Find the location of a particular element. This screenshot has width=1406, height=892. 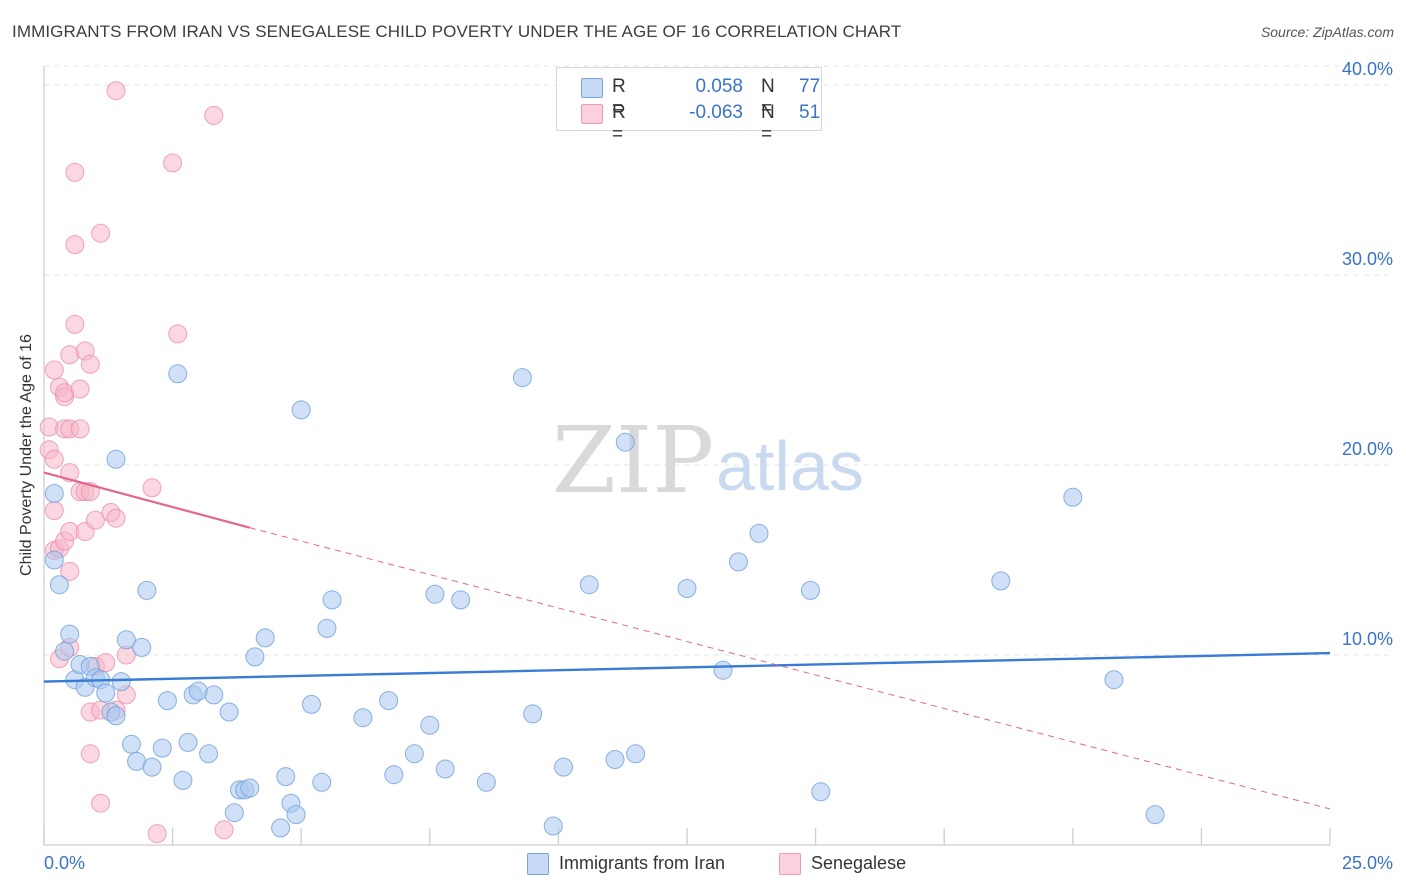

y-tick-label: 20.0% is located at coordinates (1367, 449).